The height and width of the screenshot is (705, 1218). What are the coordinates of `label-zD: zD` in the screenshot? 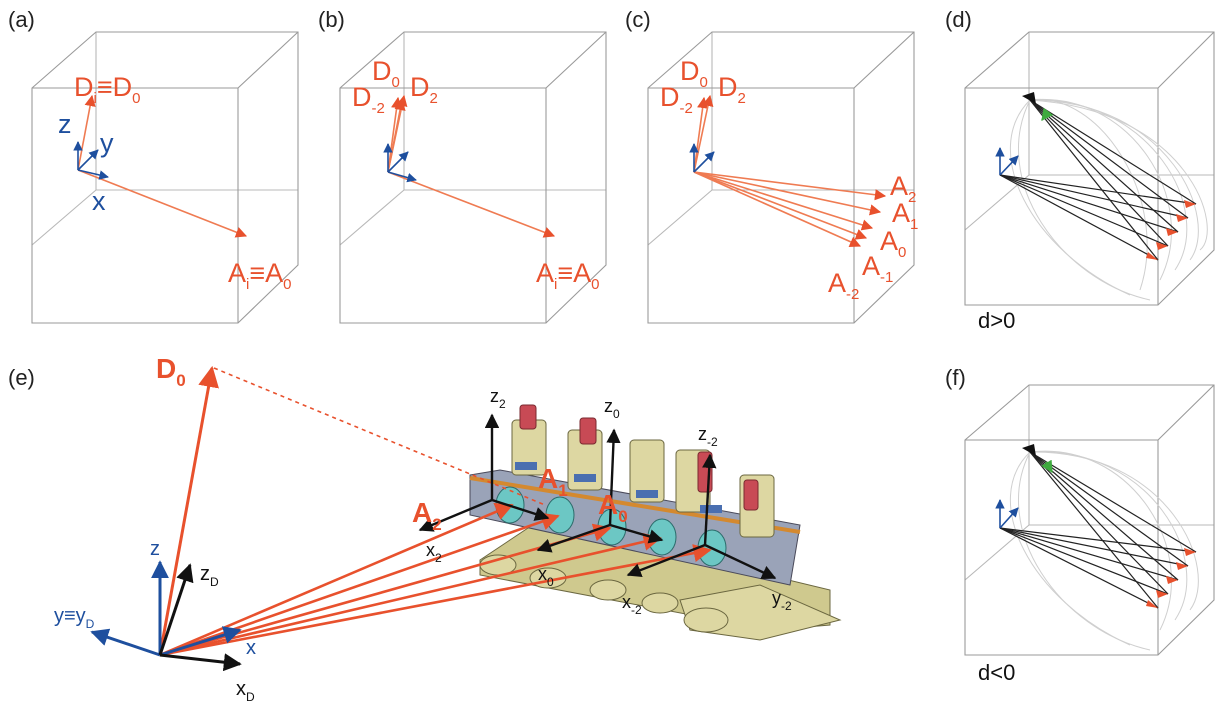 It's located at (209, 576).